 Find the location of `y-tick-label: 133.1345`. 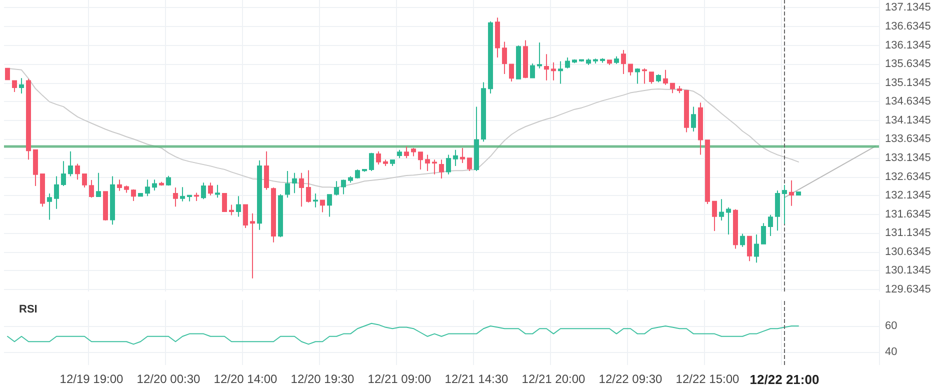

y-tick-label: 133.1345 is located at coordinates (908, 158).